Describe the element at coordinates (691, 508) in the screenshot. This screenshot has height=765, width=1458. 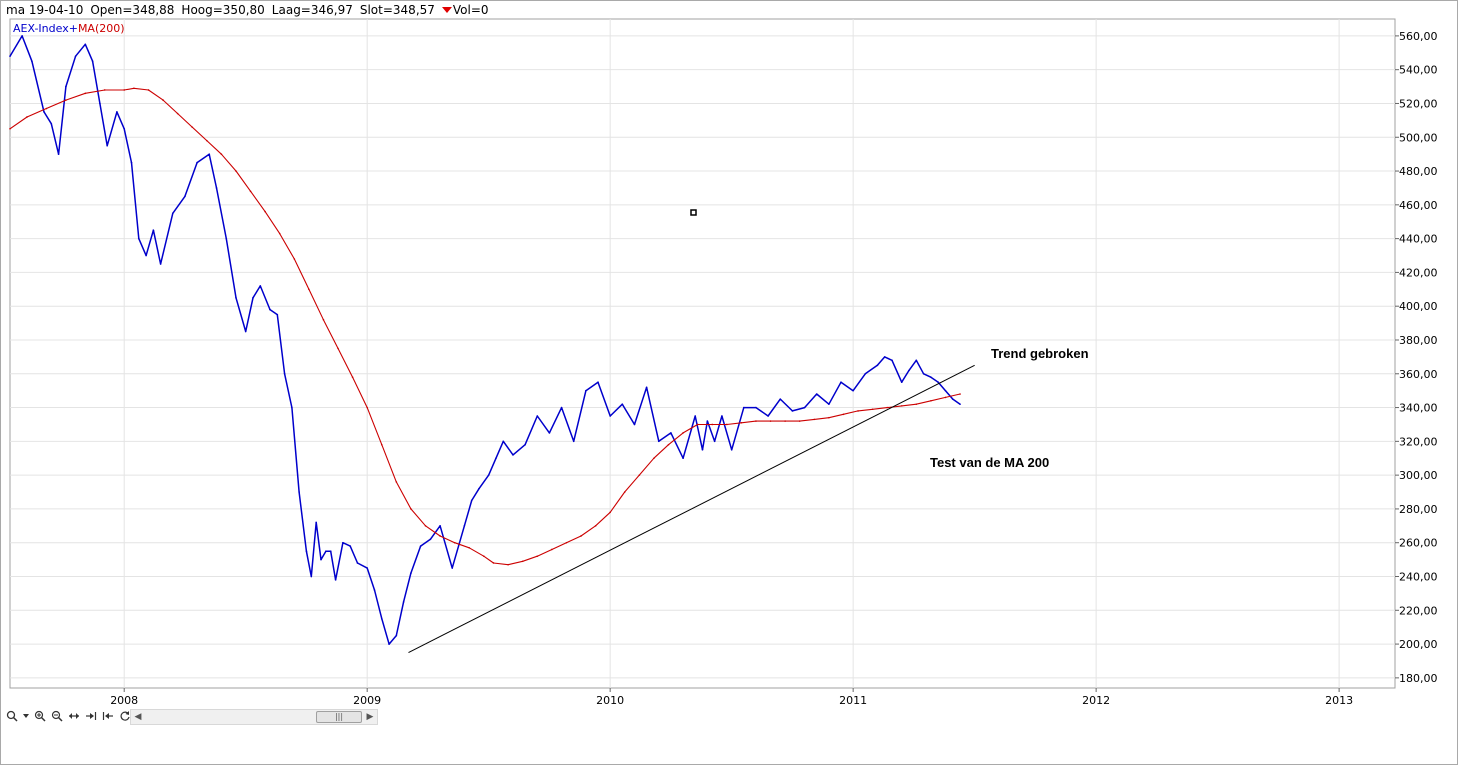
I see `trendline` at that location.